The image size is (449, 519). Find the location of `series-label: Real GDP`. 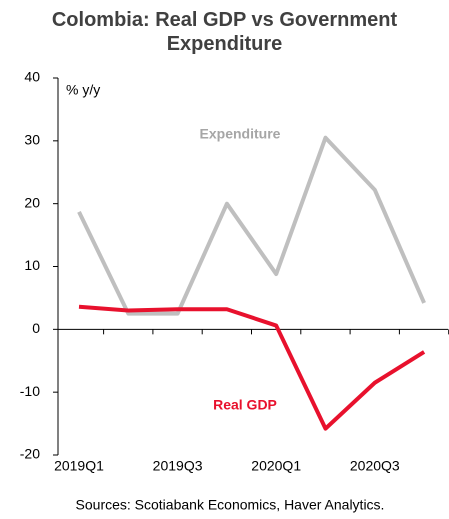

series-label: Real GDP is located at coordinates (245, 405).